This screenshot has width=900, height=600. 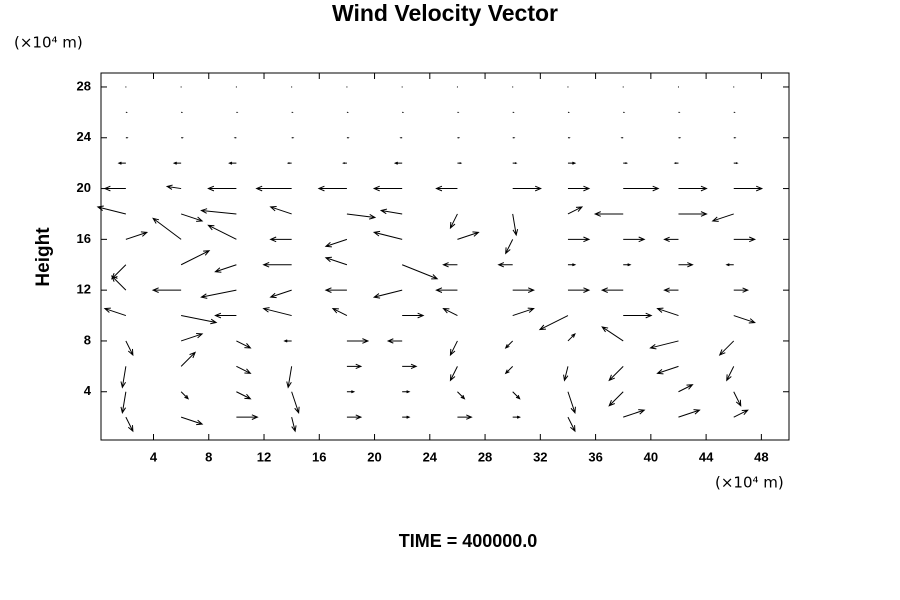 What do you see at coordinates (468, 541) in the screenshot?
I see `footer: TIME = 400000.0` at bounding box center [468, 541].